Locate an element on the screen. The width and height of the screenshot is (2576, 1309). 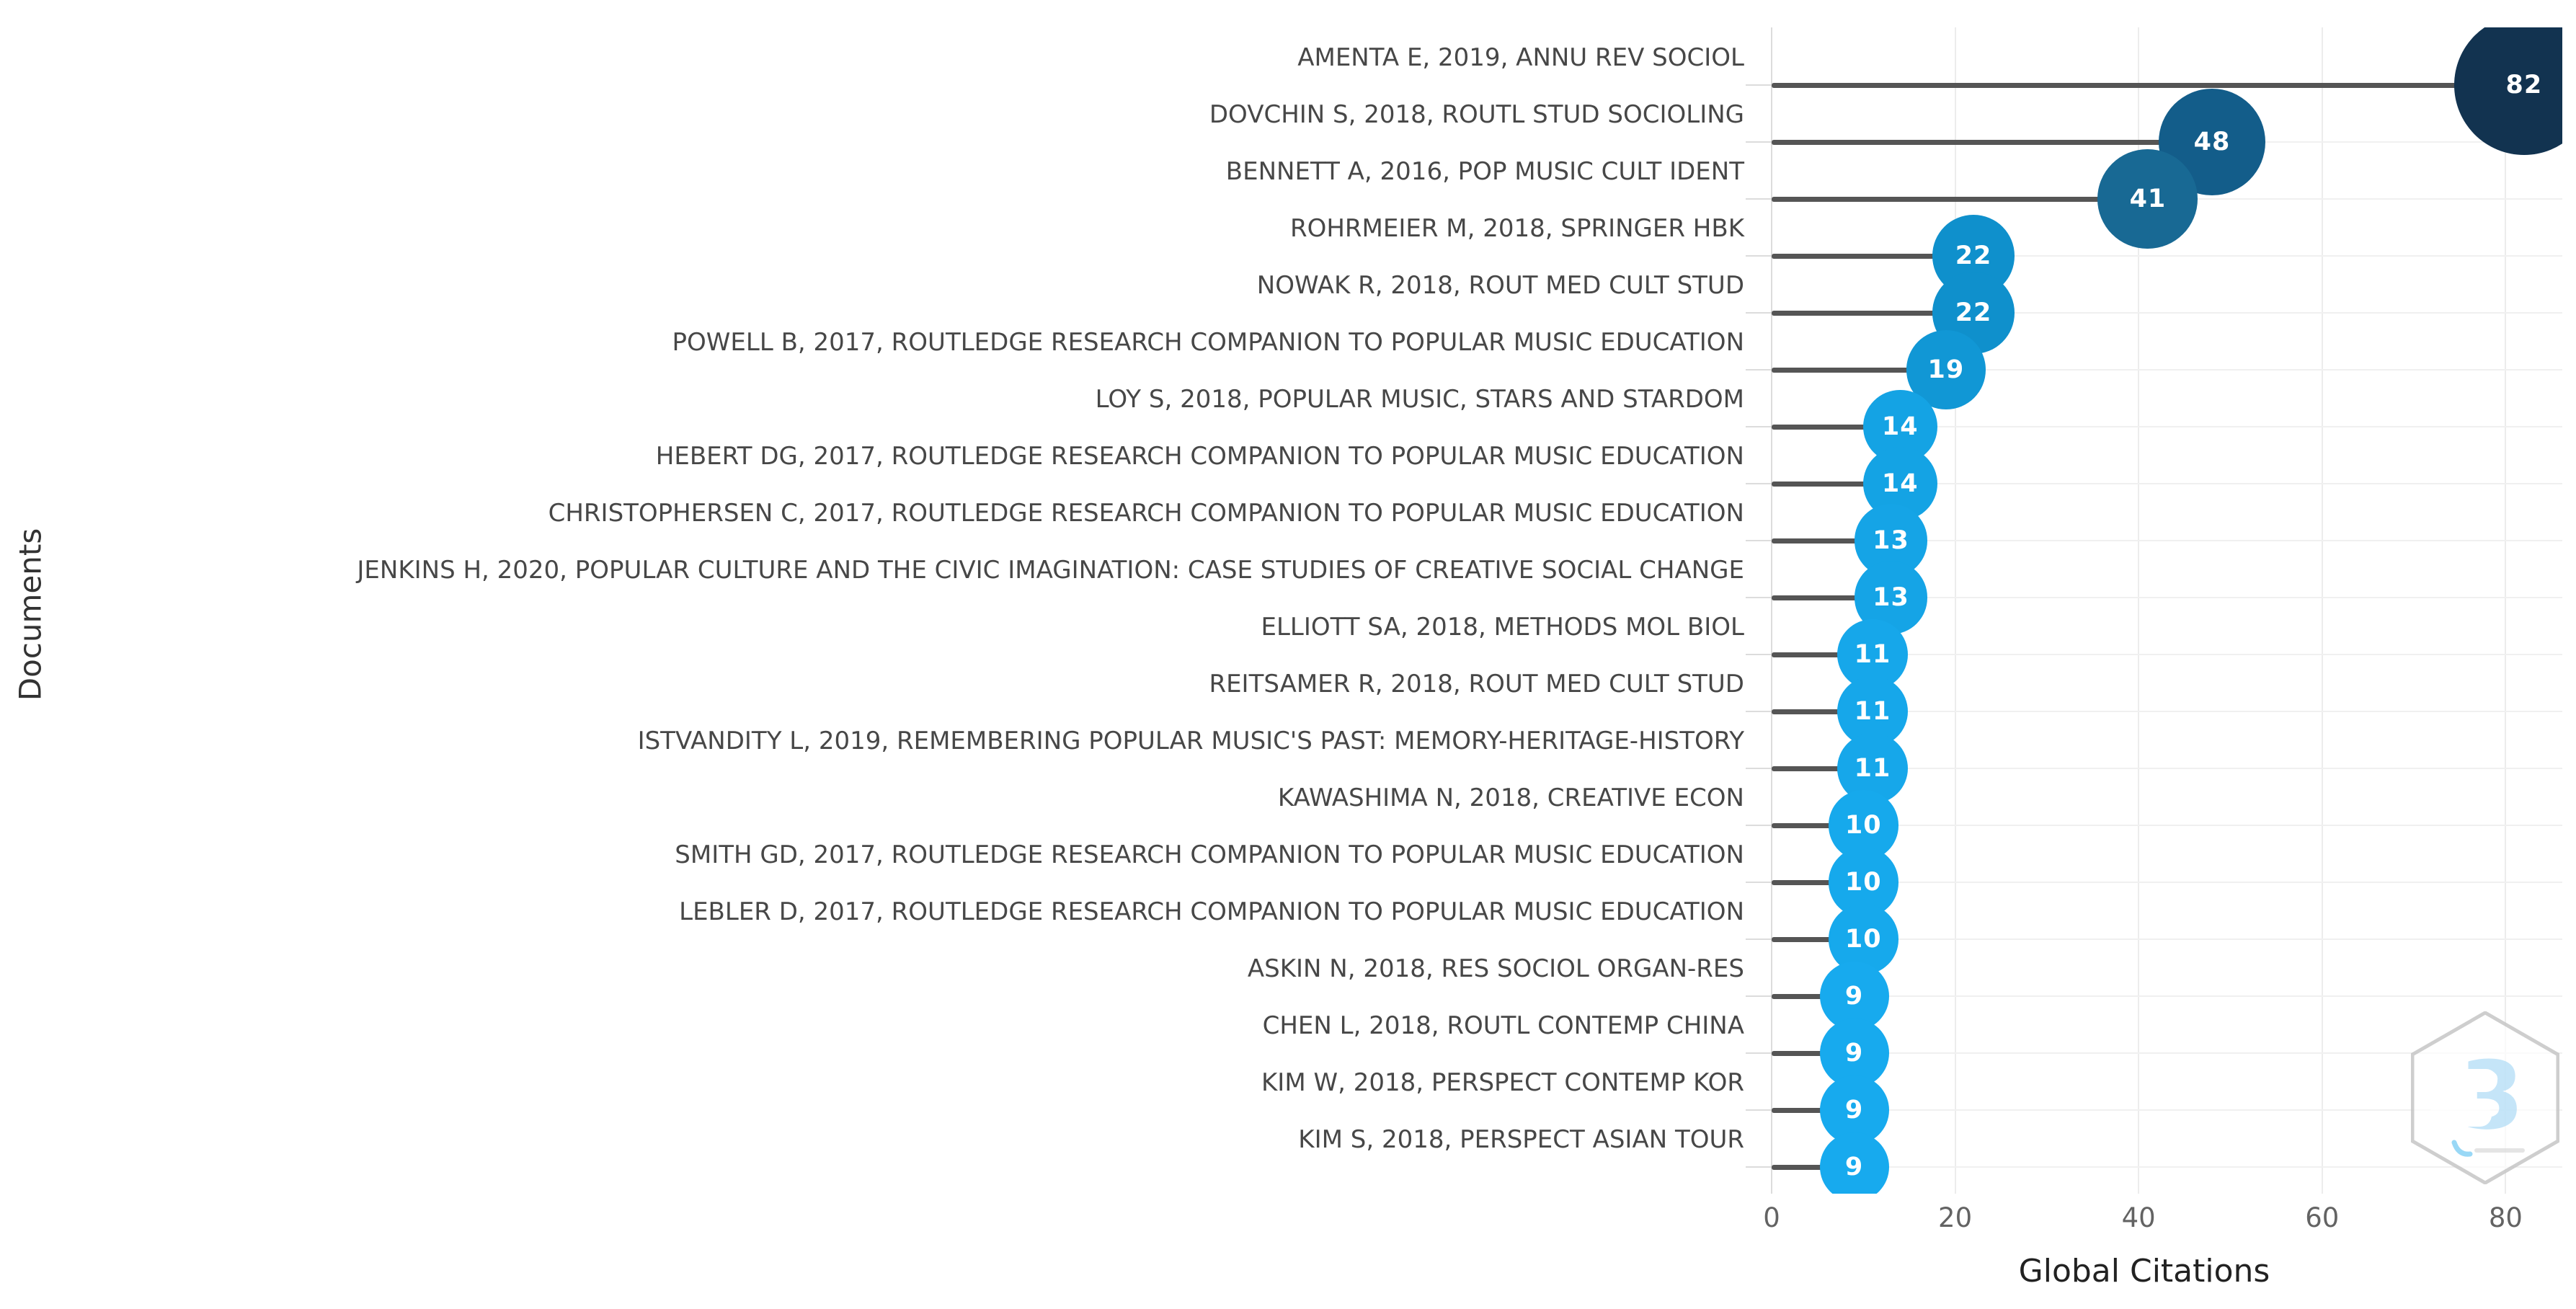
x-tick-label: 20 is located at coordinates (1955, 1217).